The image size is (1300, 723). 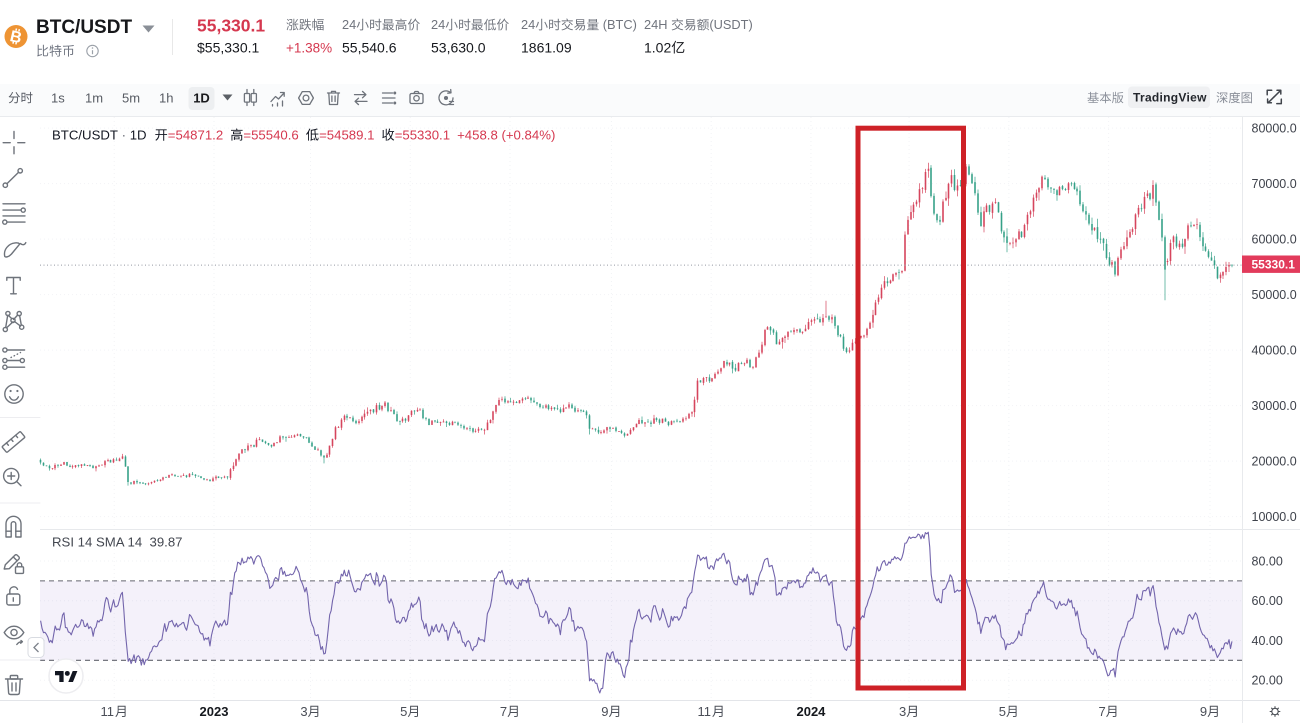 What do you see at coordinates (1274, 462) in the screenshot?
I see `svg-text: 20000.0` at bounding box center [1274, 462].